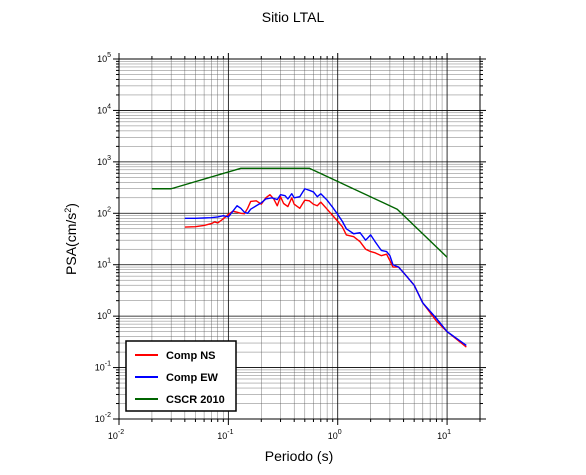 This screenshot has width=586, height=475. I want to click on y-tick-exp: 0, so click(109, 312).